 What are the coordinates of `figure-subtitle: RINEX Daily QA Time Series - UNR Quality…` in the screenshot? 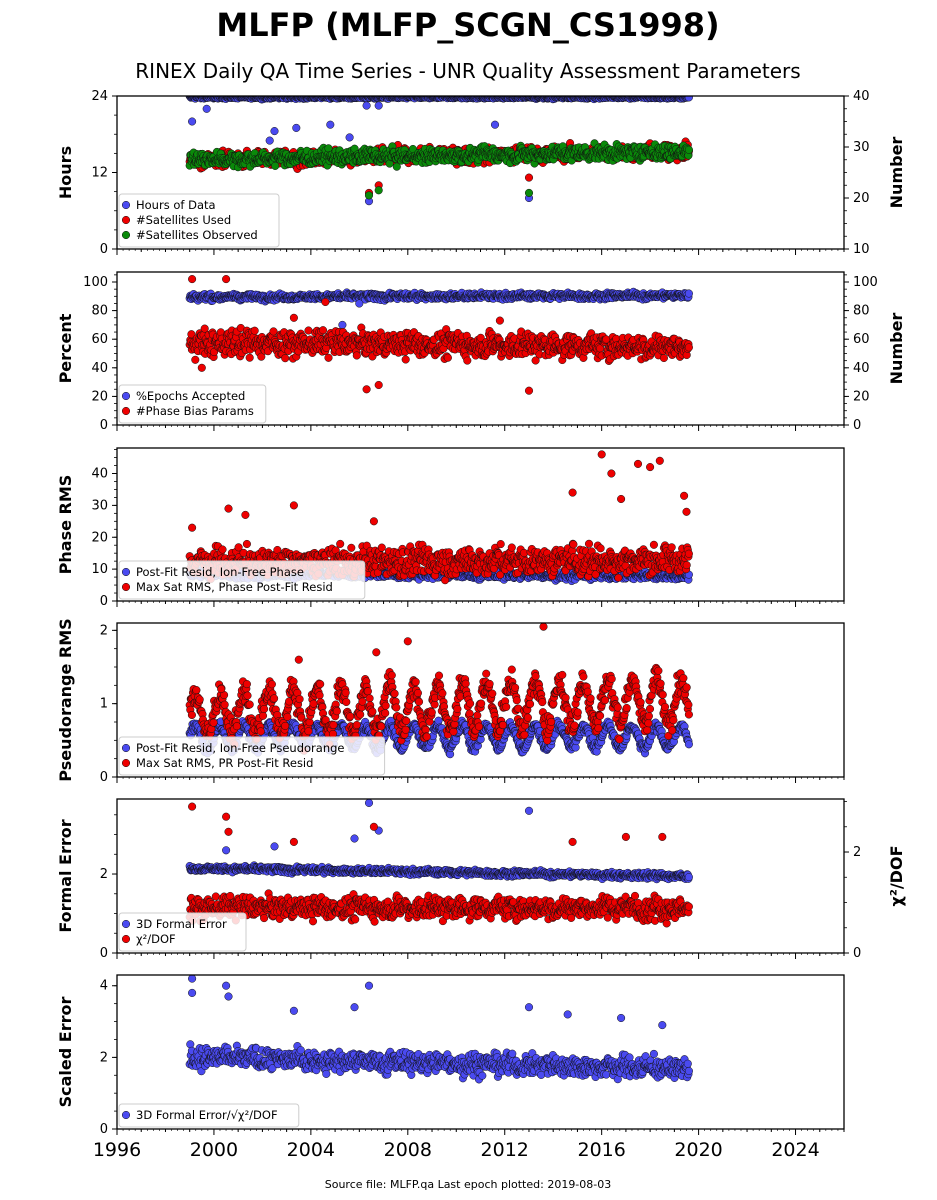 It's located at (467, 71).